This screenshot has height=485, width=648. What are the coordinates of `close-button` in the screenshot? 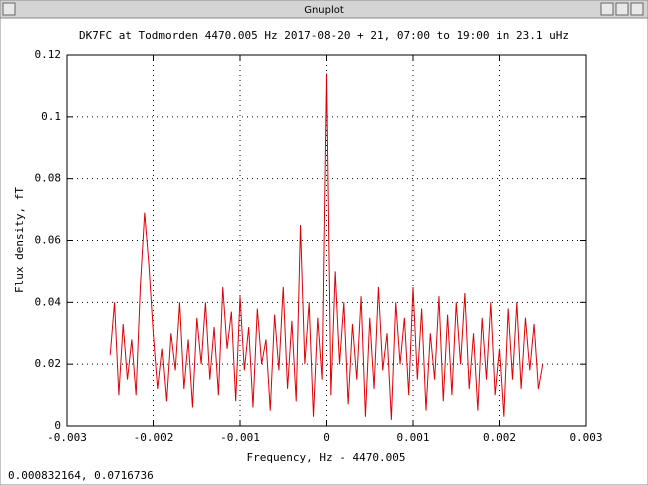 It's located at (637, 9).